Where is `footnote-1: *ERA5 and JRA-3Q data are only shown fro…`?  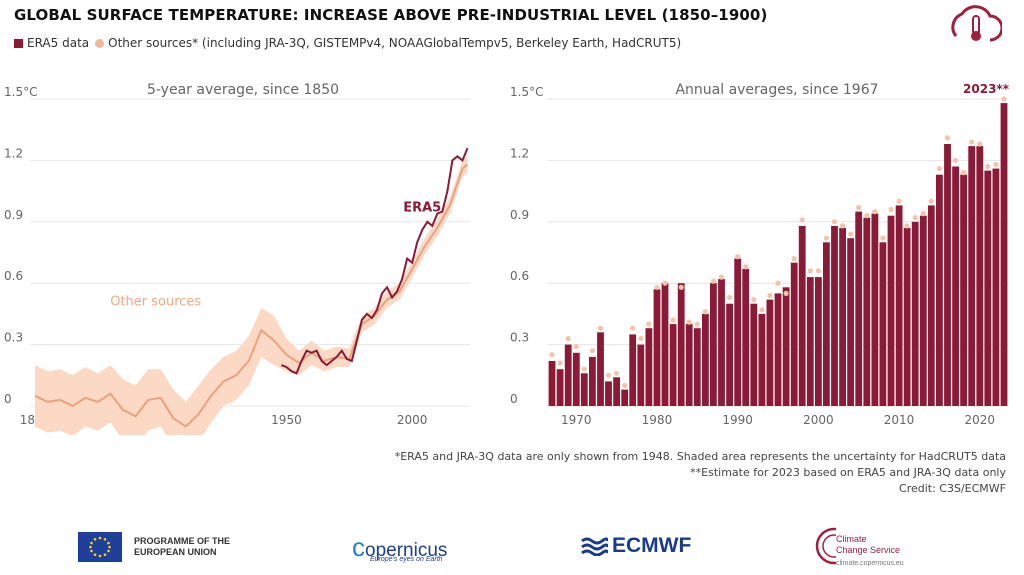
footnote-1: *ERA5 and JRA-3Q data are only shown fro… is located at coordinates (700, 456).